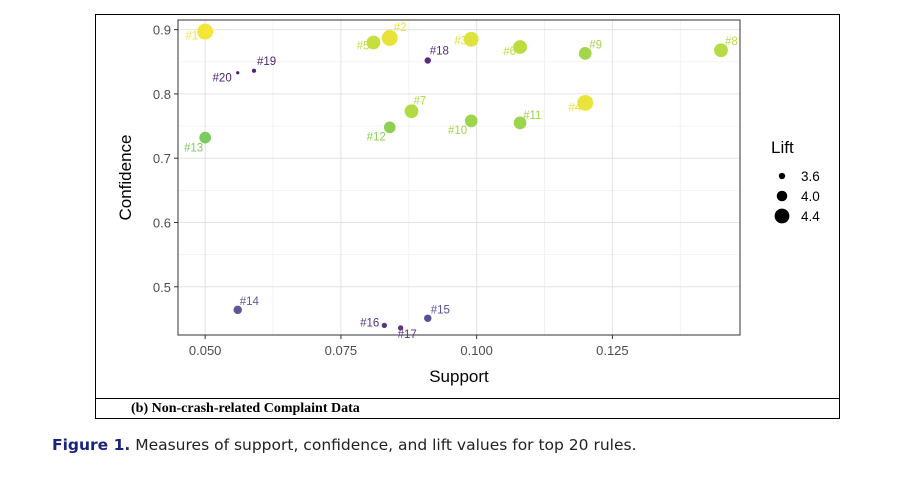  I want to click on point-label: #14, so click(250, 302).